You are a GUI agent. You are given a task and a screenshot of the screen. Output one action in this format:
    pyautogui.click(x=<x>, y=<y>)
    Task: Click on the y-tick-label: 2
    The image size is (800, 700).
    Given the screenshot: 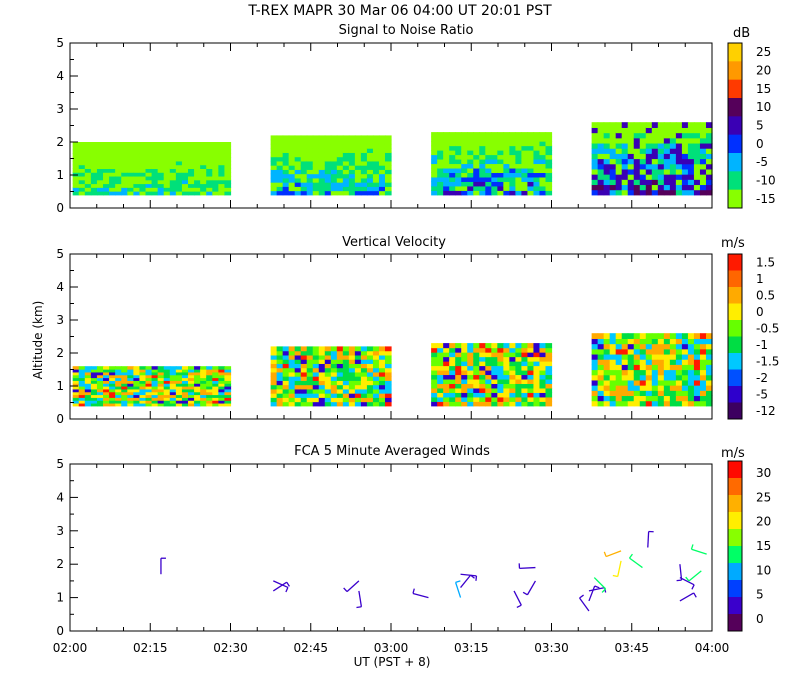 What is the action you would take?
    pyautogui.click(x=60, y=353)
    